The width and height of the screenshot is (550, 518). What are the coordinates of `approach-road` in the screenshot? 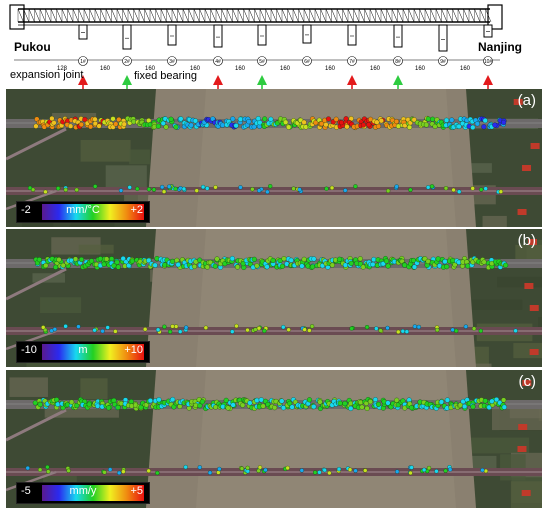 It's located at (36, 284).